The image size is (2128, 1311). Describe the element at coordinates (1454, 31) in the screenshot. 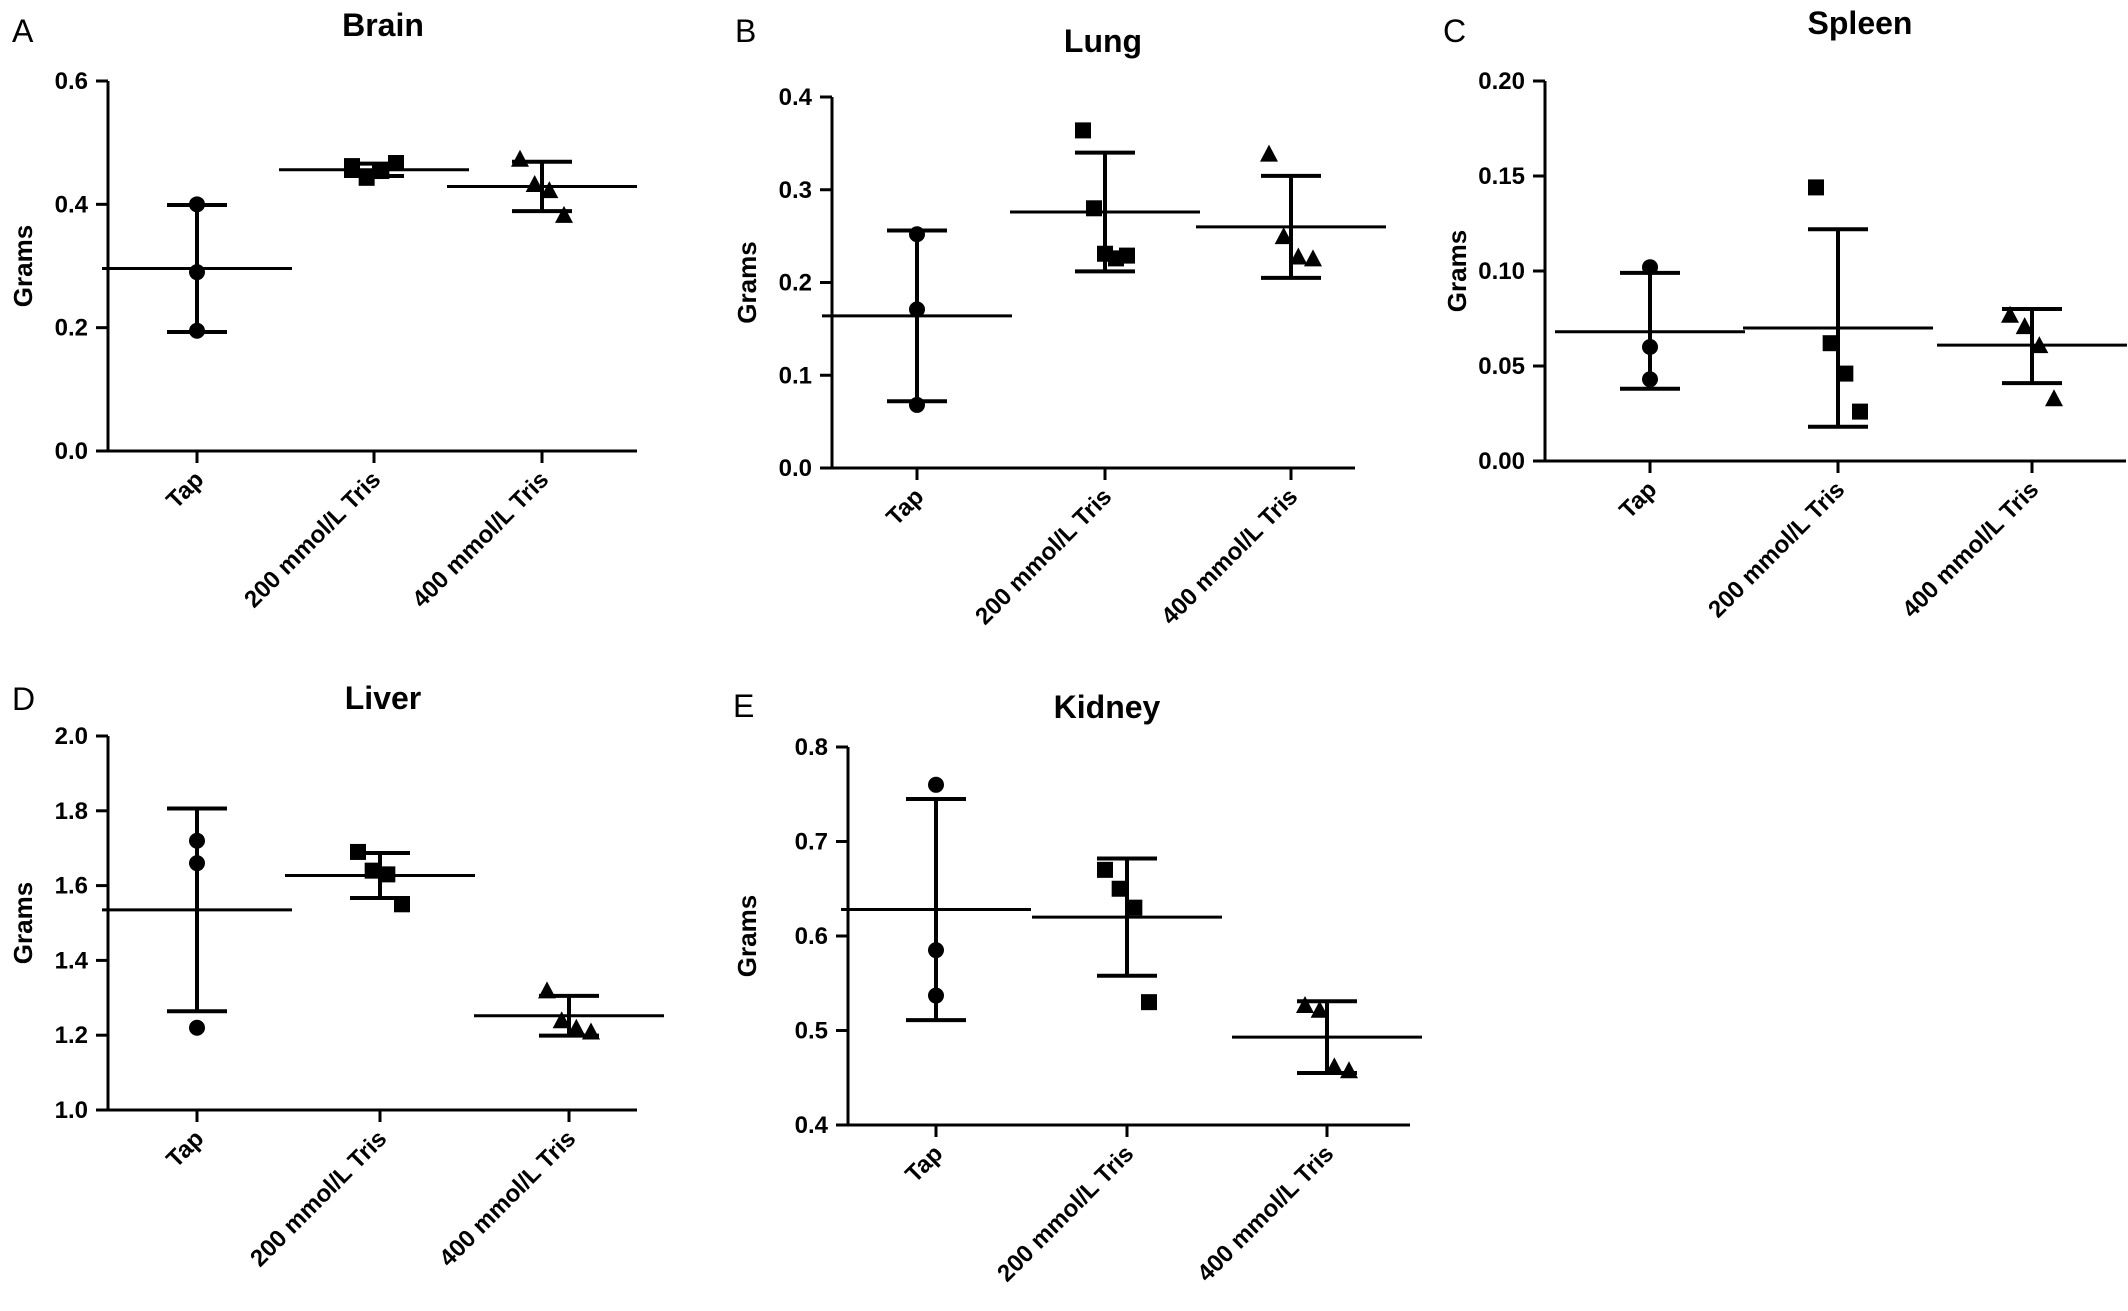

I see `panel-letter: C` at that location.